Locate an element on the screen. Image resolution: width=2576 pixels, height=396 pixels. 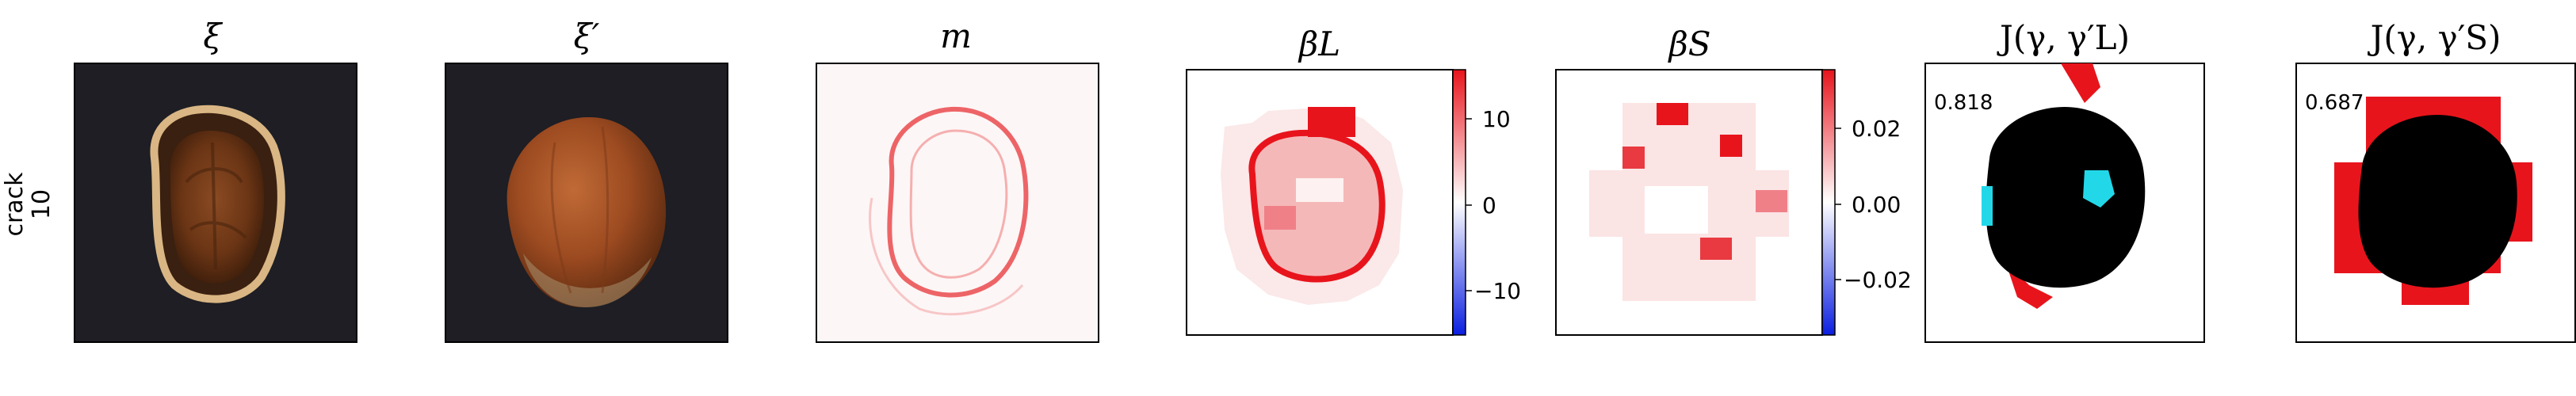
panel-xi: ξ is located at coordinates (215, 180).